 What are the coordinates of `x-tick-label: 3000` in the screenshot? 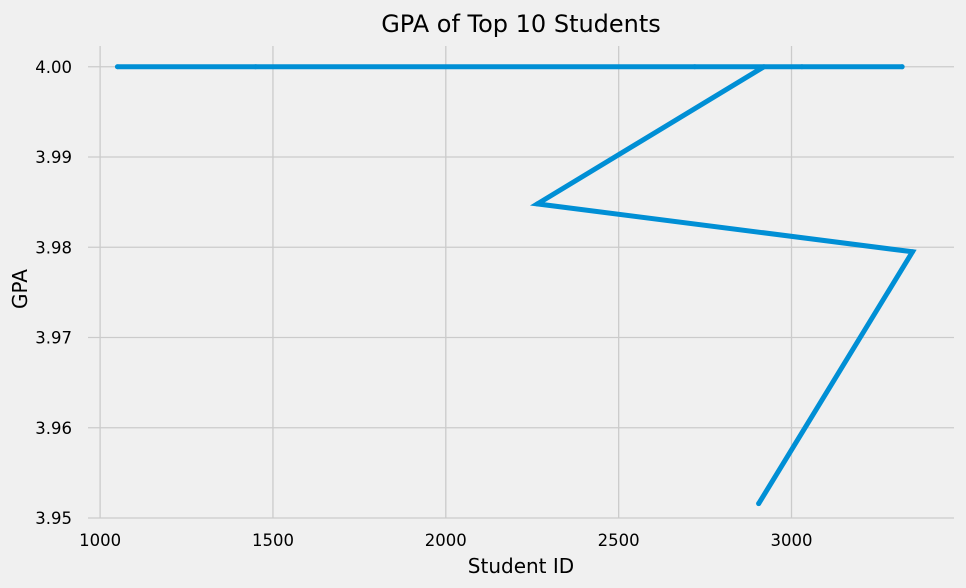 It's located at (792, 540).